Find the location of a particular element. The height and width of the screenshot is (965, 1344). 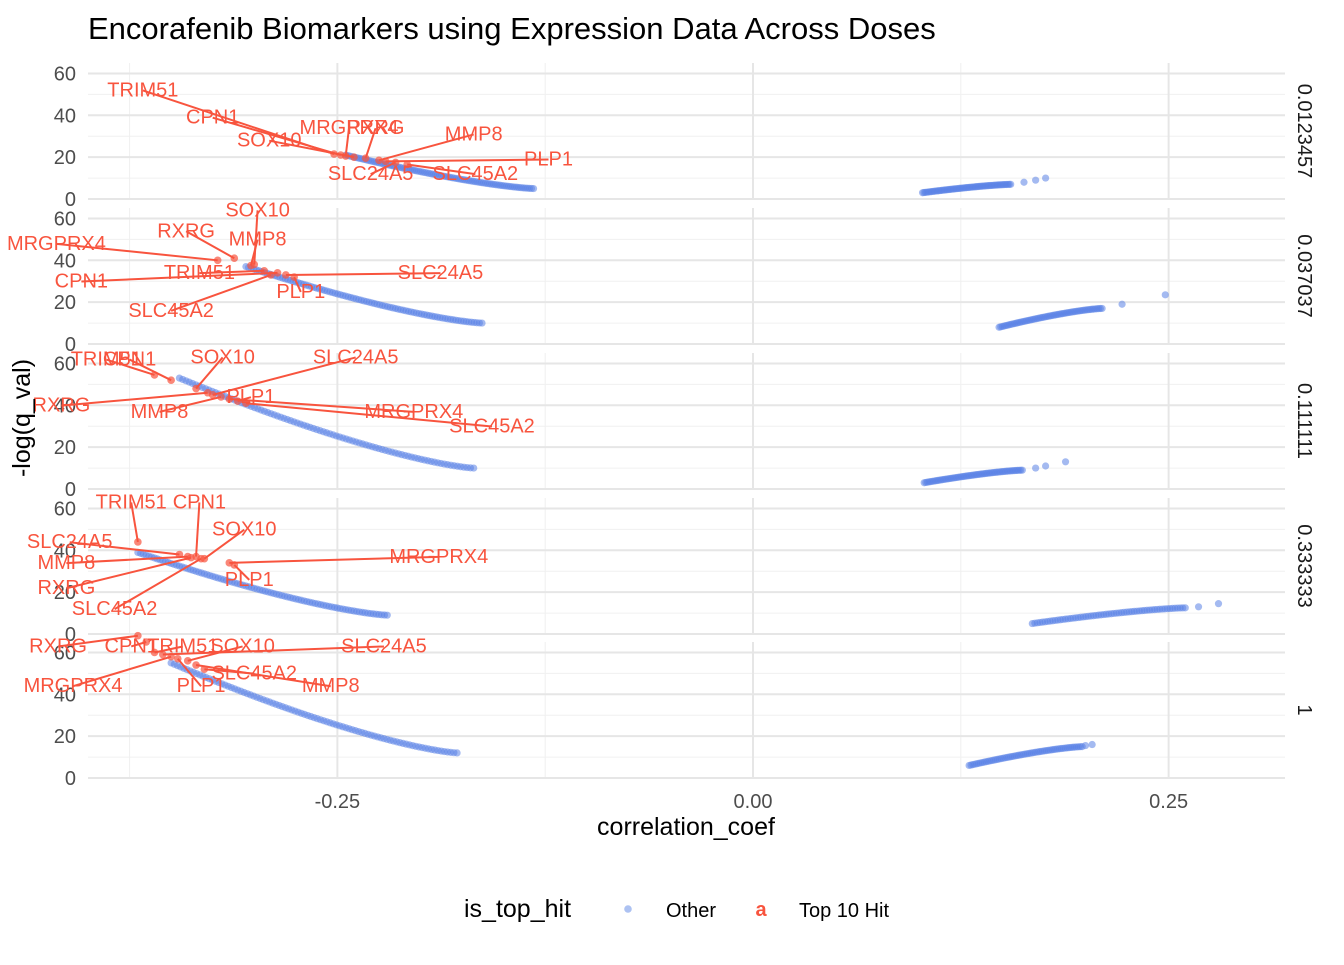

y-axis-title: -log(q_val) is located at coordinates (22, 418).